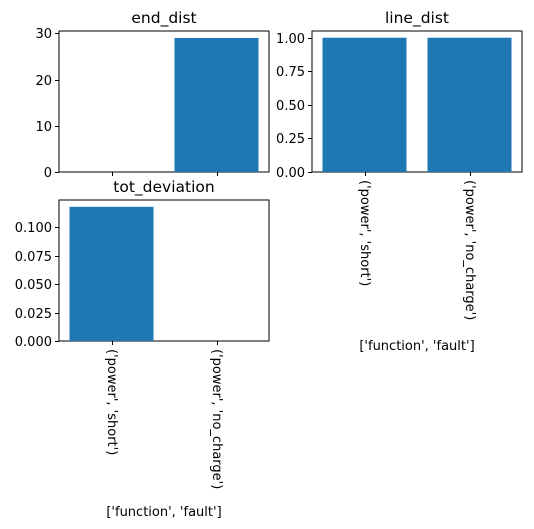 The image size is (534, 529). Describe the element at coordinates (33, 314) in the screenshot. I see `y-tick-label: 0.025` at that location.